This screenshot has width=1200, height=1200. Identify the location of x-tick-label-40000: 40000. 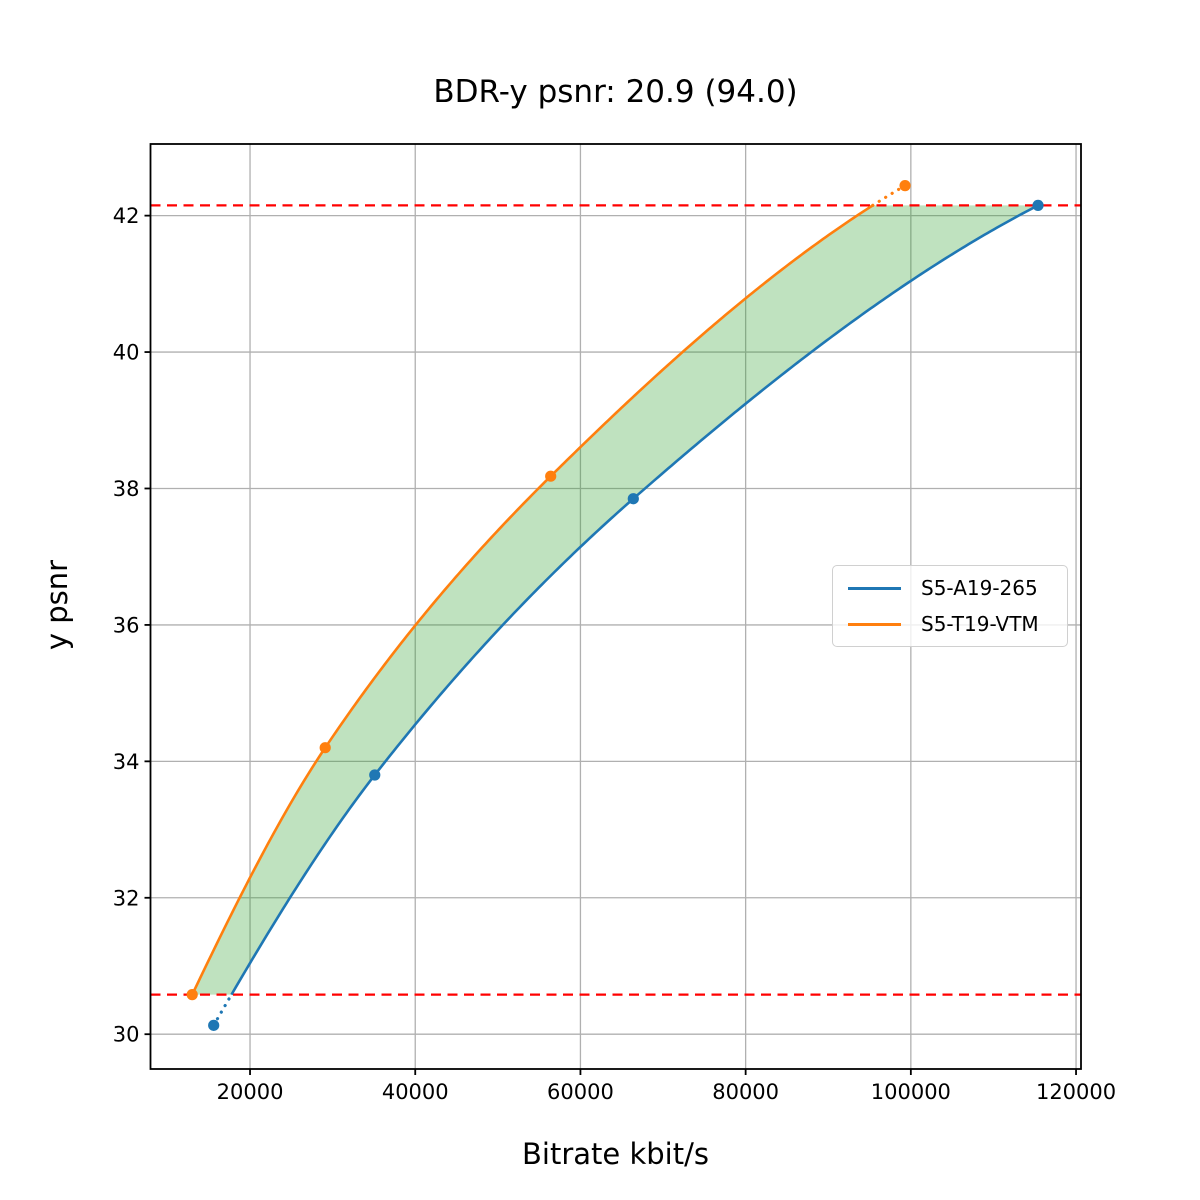
(415, 1092).